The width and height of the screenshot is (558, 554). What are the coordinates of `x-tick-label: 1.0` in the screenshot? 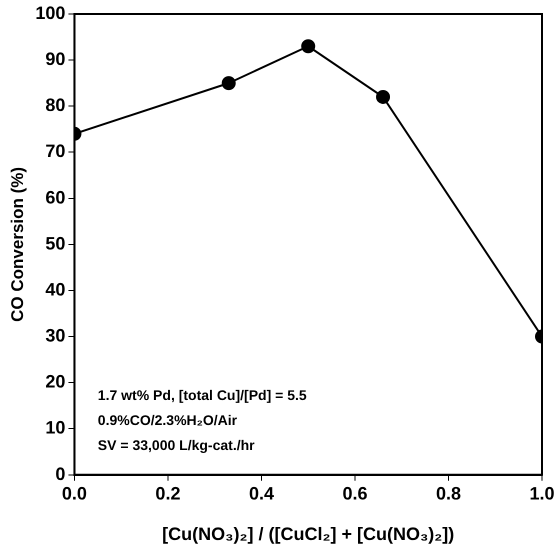 It's located at (542, 494).